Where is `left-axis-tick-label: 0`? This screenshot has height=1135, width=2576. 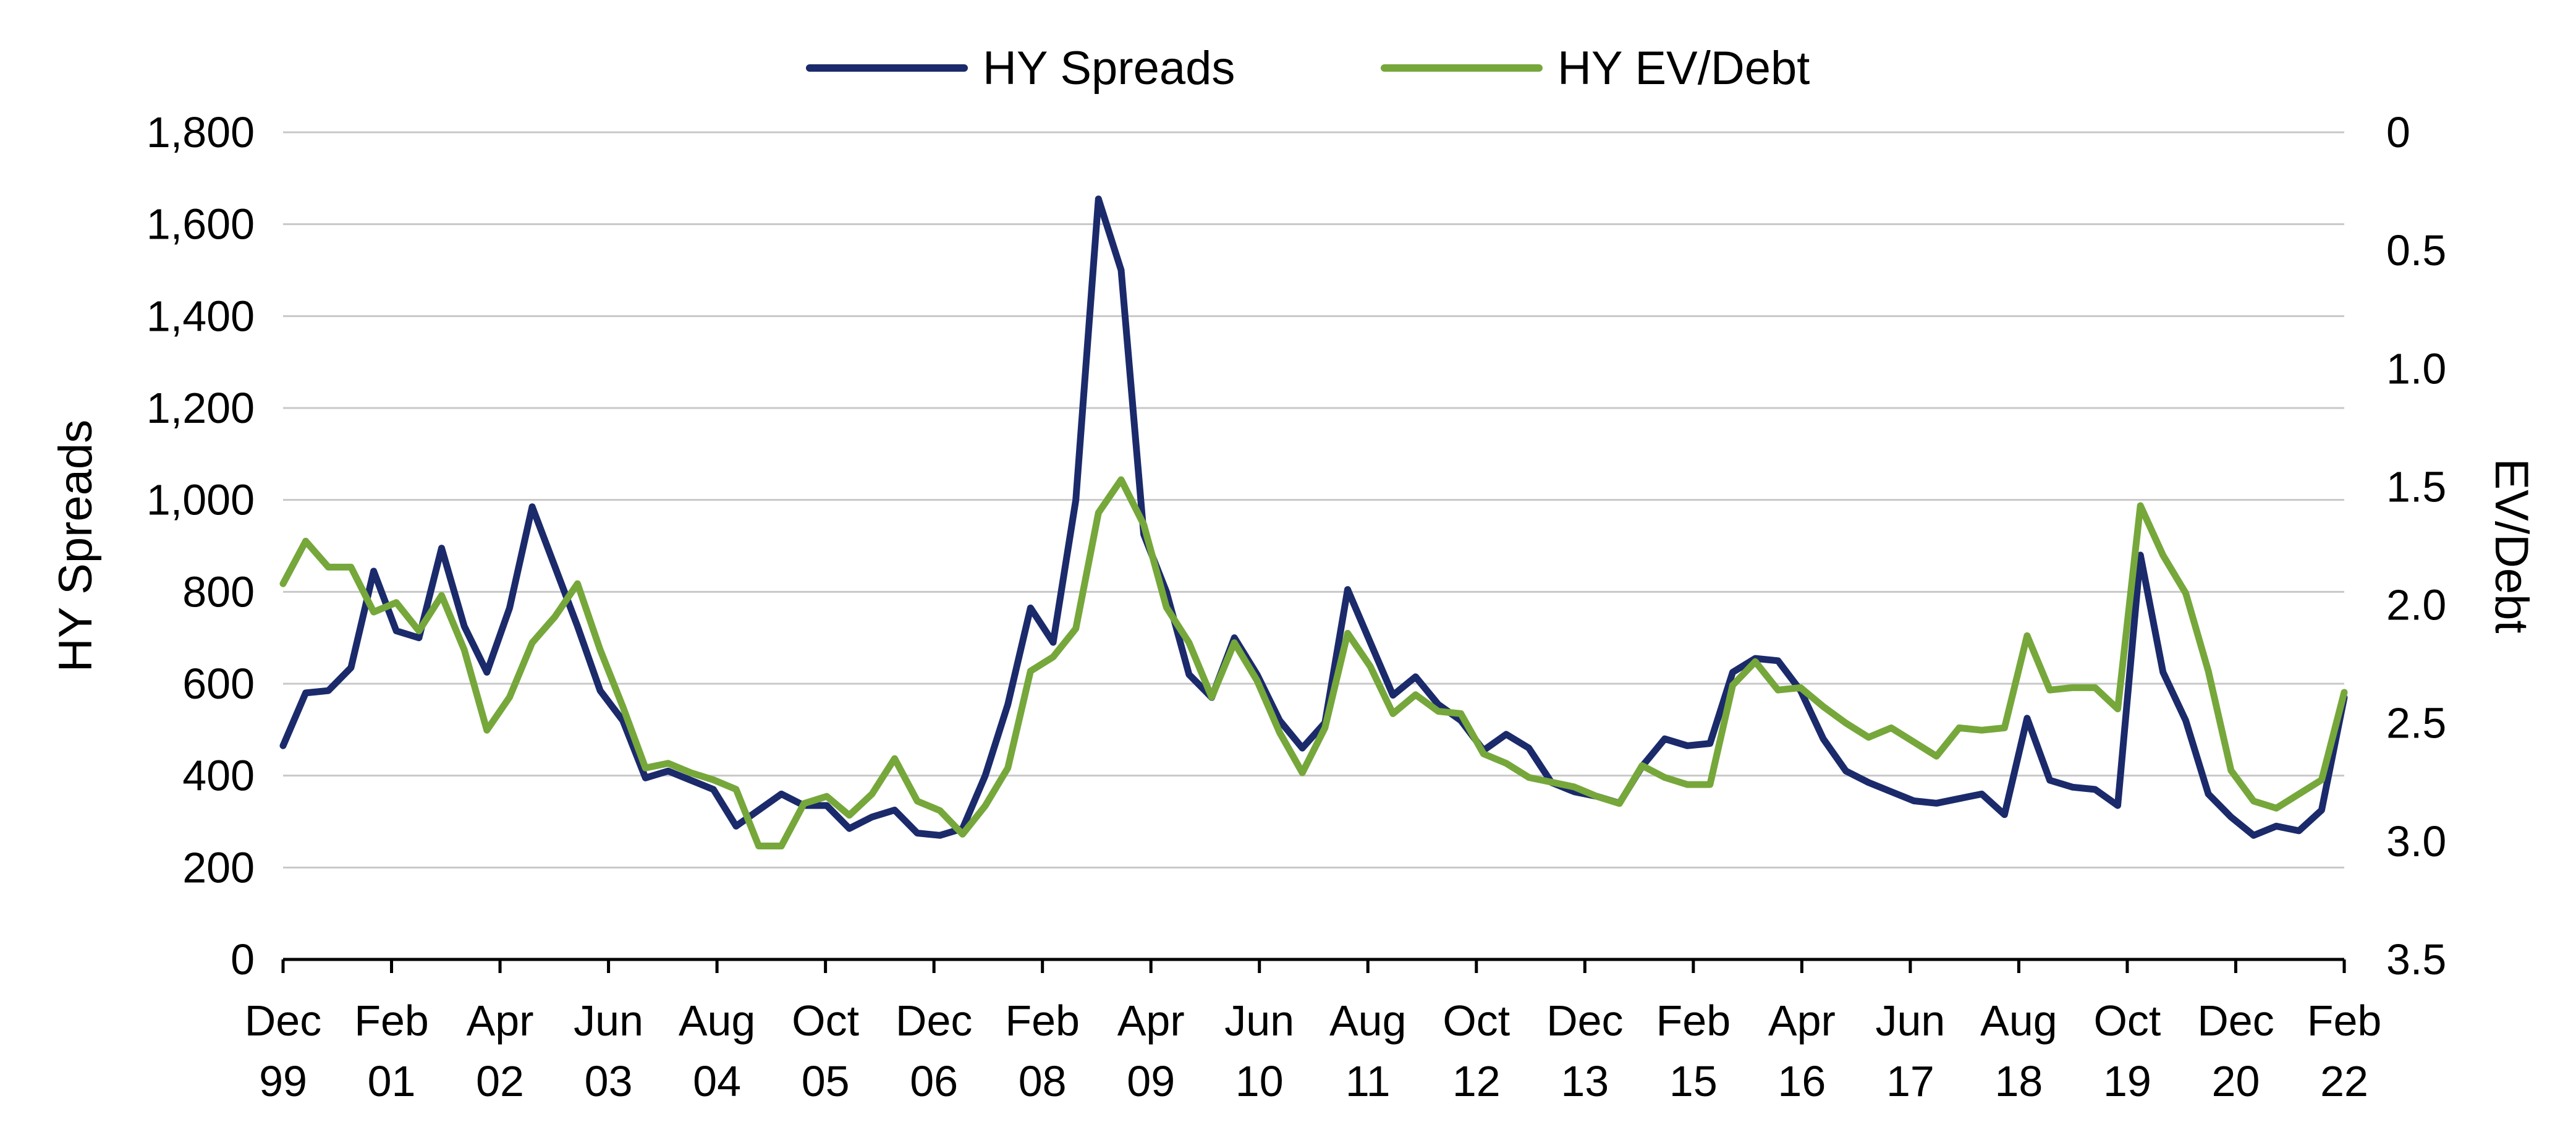
left-axis-tick-label: 0 is located at coordinates (243, 959).